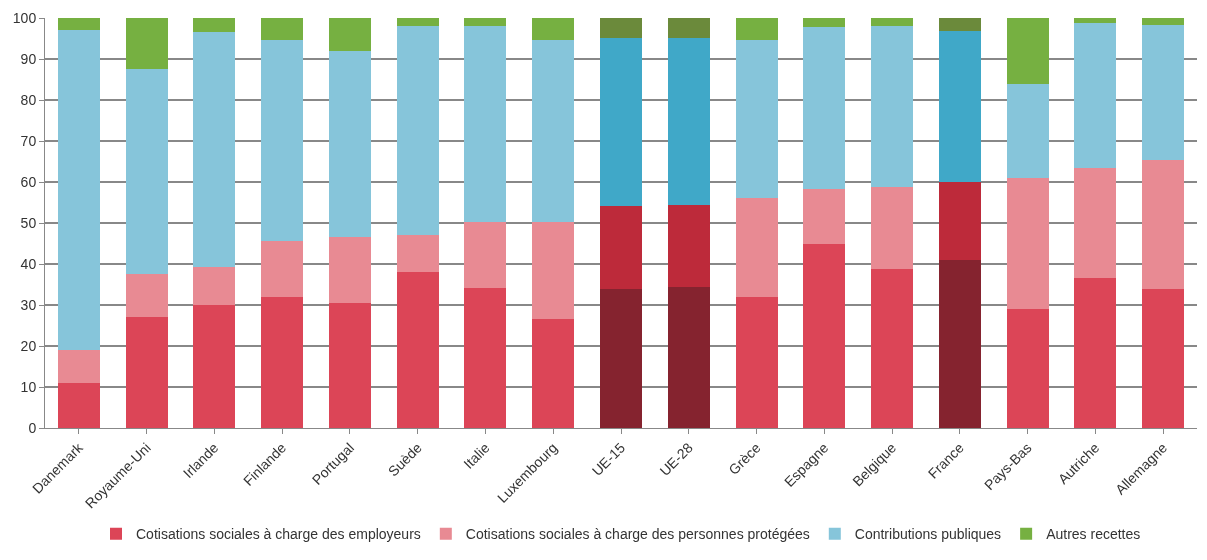  Describe the element at coordinates (278, 534) in the screenshot. I see `legend-label: Cotisations sociales à charge des employeurs` at that location.